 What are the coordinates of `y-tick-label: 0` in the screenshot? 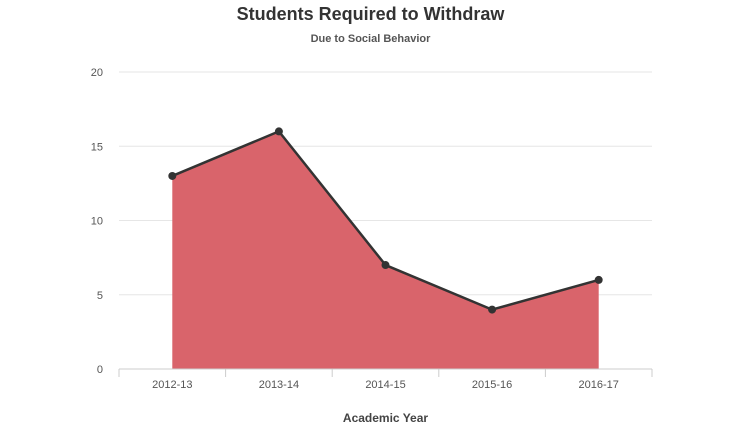 It's located at (100, 370).